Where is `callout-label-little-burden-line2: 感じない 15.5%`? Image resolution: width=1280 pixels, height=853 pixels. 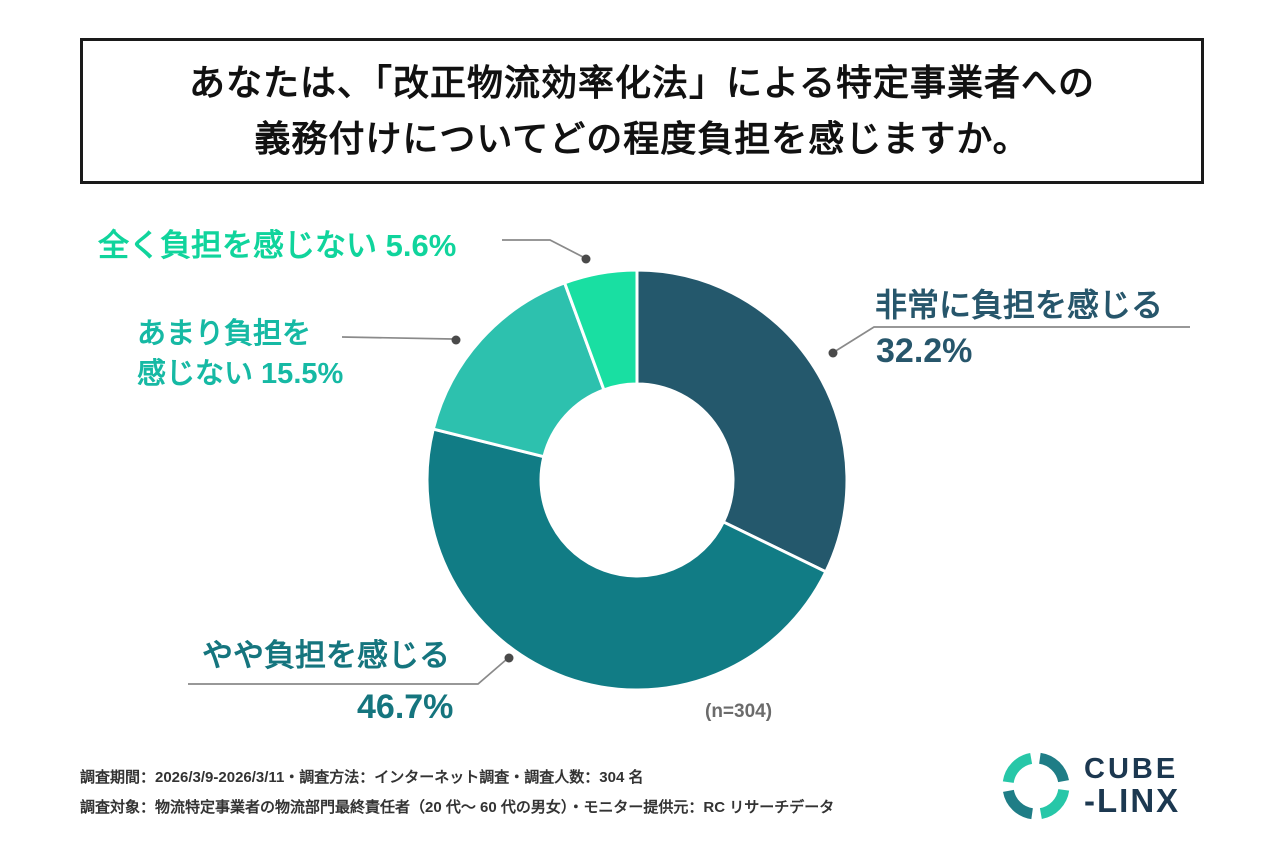 callout-label-little-burden-line2: 感じない 15.5% is located at coordinates (240, 374).